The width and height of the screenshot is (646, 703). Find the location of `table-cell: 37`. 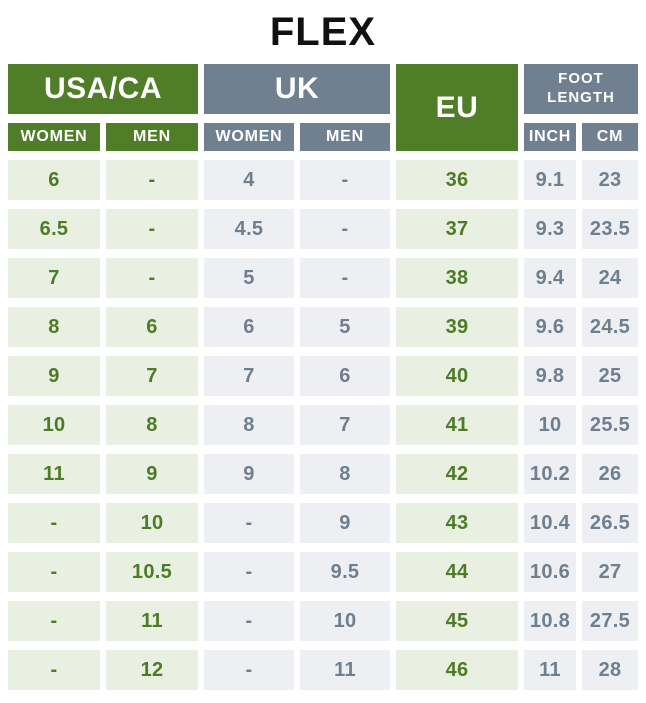

table-cell: 37 is located at coordinates (457, 229).